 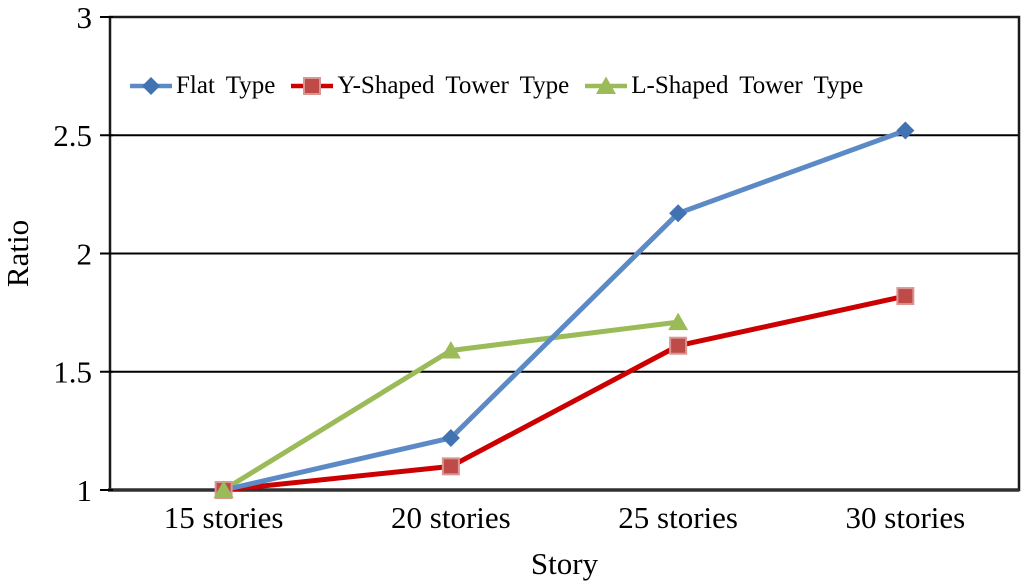 I want to click on y-axis-title: Ratio, so click(x=17, y=253).